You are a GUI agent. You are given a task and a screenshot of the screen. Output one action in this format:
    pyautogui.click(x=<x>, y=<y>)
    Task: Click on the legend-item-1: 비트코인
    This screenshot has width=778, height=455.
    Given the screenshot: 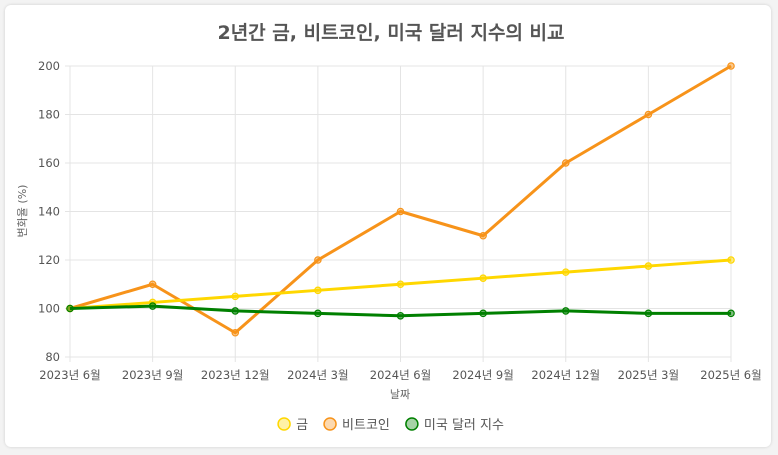 What is the action you would take?
    pyautogui.click(x=356, y=425)
    